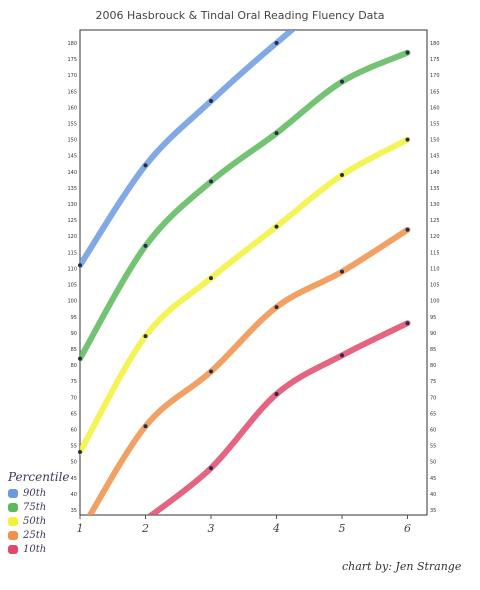 This screenshot has width=480, height=590. Describe the element at coordinates (435, 237) in the screenshot. I see `y-tick-label-right: 120` at that location.